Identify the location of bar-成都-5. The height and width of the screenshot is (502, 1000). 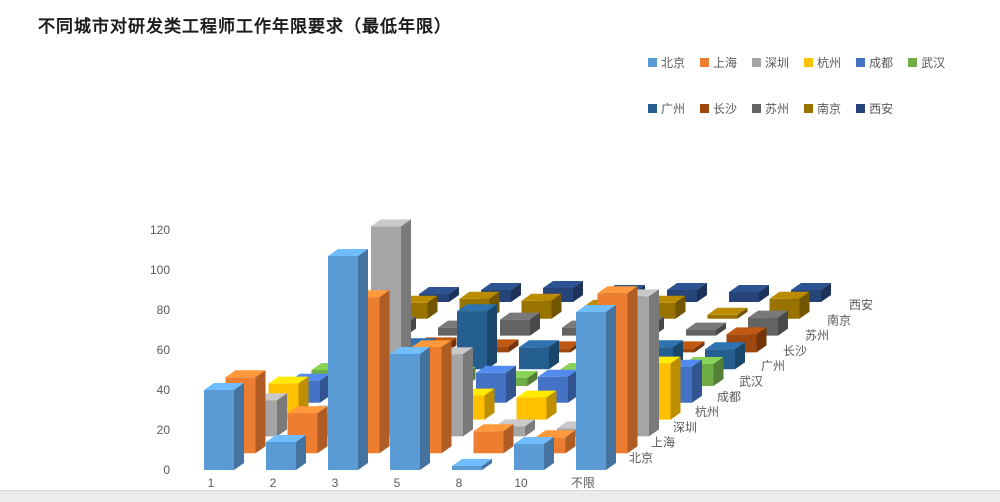
(496, 384).